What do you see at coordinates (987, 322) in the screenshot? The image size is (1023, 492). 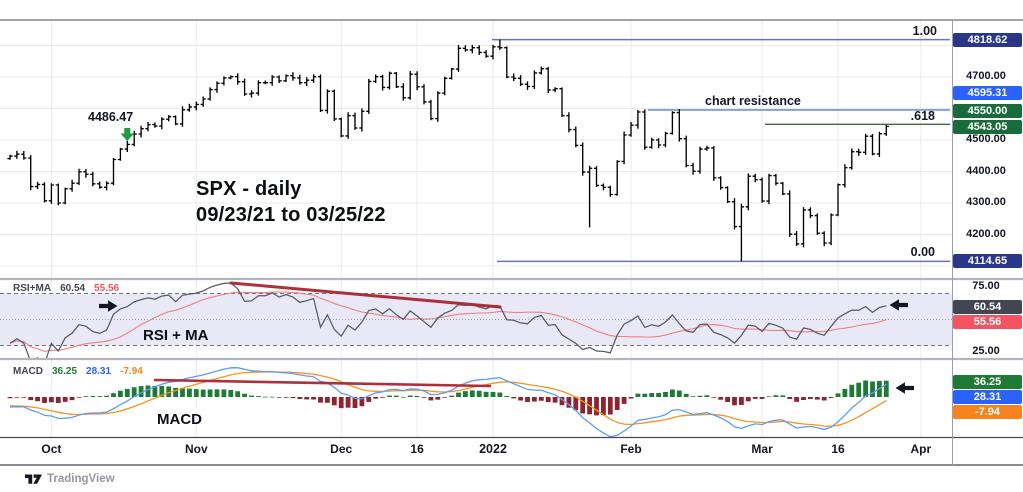 I see `rsi-scale-badge: 55.56` at bounding box center [987, 322].